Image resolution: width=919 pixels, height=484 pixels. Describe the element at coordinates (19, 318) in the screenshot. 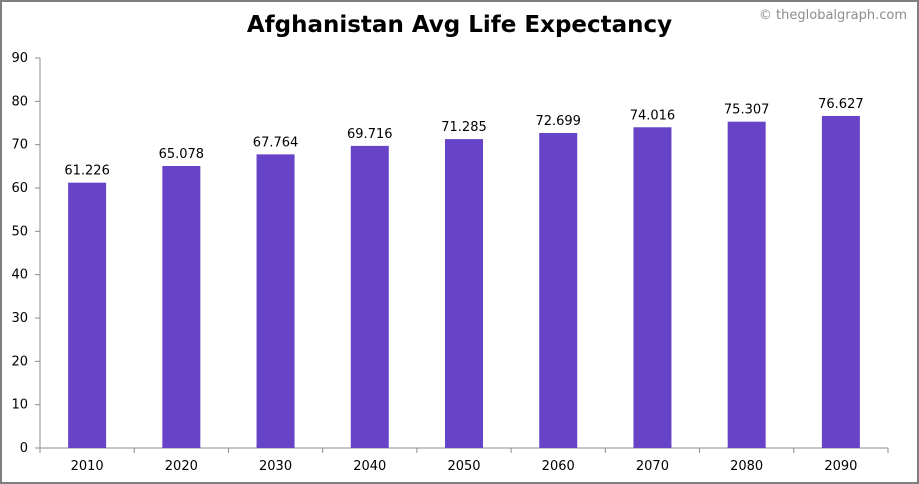

I see `y-tick-label: 30` at that location.